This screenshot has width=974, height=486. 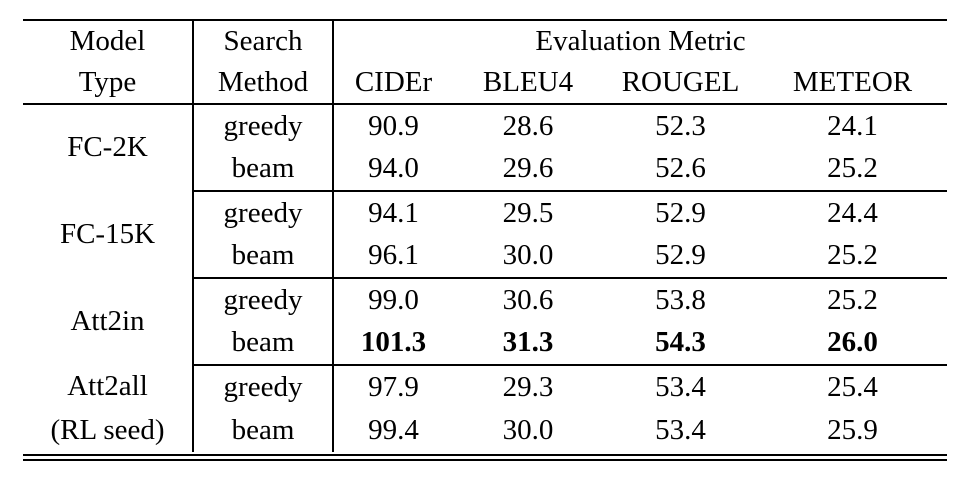 What do you see at coordinates (680, 83) in the screenshot?
I see `header-metric-rougel: ROUGEL` at bounding box center [680, 83].